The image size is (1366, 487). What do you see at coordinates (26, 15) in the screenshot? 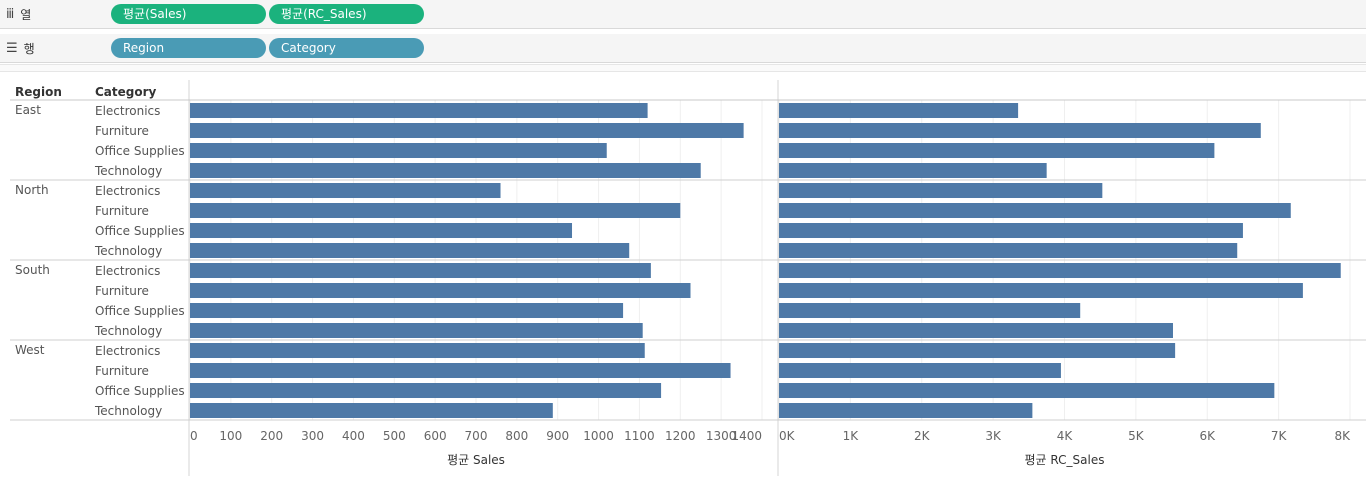
I see `columns-shelf-title: 열` at bounding box center [26, 15].